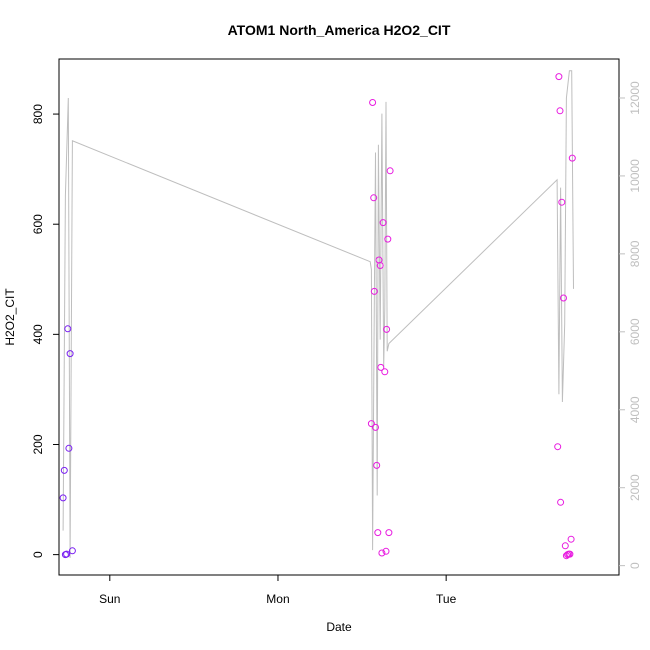 The image size is (650, 650). What do you see at coordinates (635, 565) in the screenshot?
I see `y2-tick-label-0: 0` at bounding box center [635, 565].